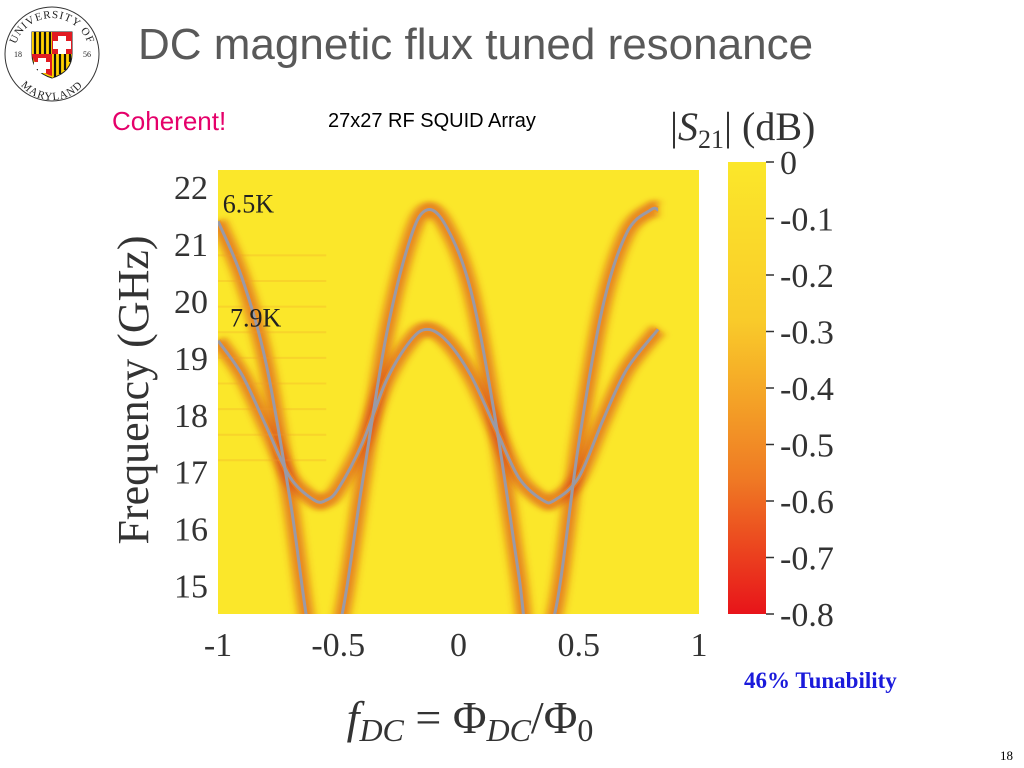  Describe the element at coordinates (249, 204) in the screenshot. I see `series-label-6-5k: 6.5K` at that location.